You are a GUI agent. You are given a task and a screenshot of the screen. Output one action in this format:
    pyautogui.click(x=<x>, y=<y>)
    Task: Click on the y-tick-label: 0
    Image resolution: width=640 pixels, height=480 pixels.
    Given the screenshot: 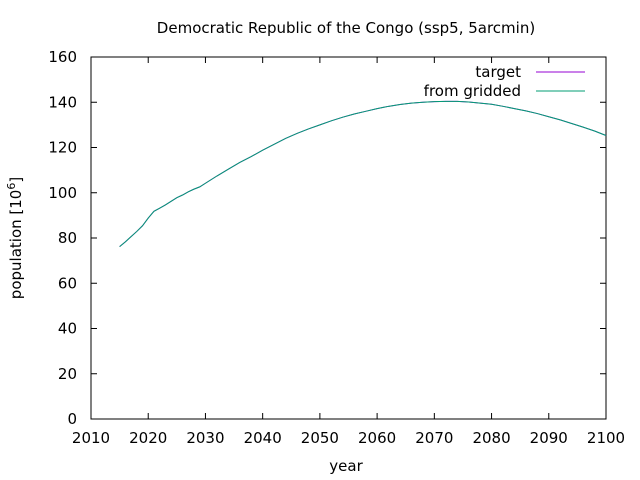 What is the action you would take?
    pyautogui.click(x=72, y=419)
    